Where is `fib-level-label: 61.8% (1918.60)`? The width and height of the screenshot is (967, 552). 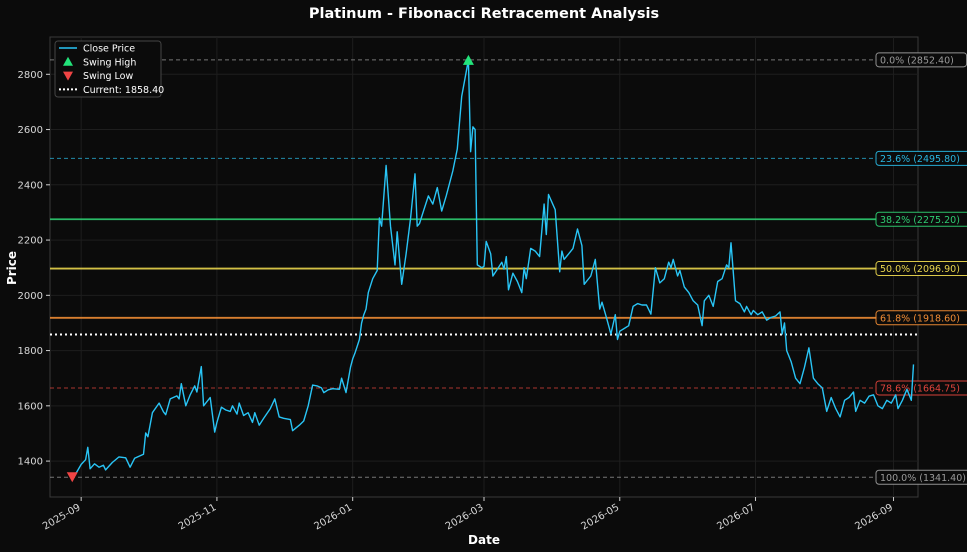
fib-level-label: 61.8% (1918.60) is located at coordinates (920, 318).